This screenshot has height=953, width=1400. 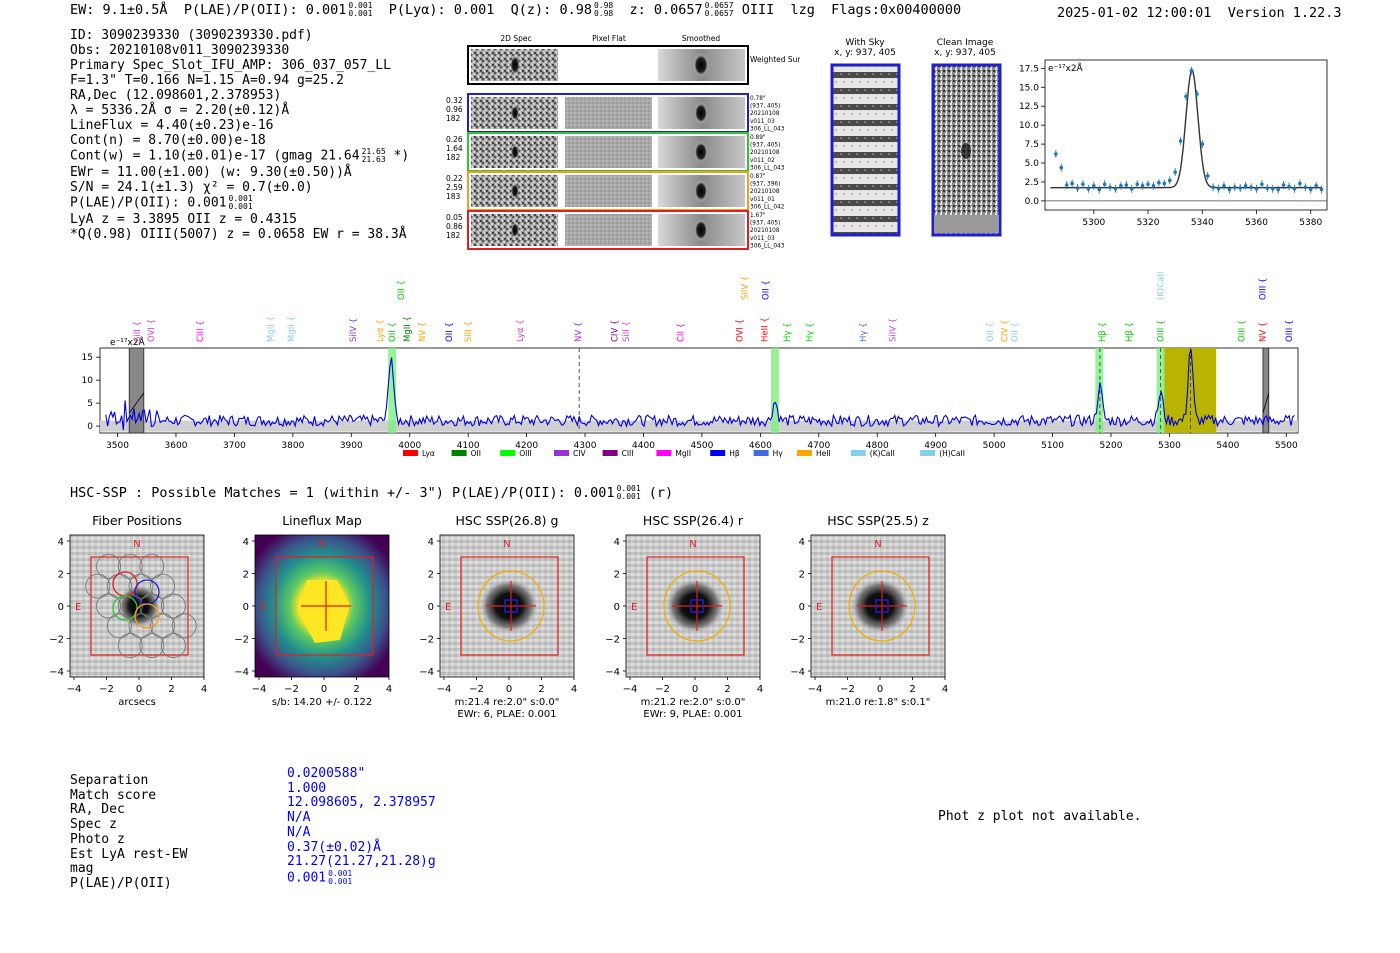 I want to click on fit-xtick-label: 5340, so click(x=1202, y=223).